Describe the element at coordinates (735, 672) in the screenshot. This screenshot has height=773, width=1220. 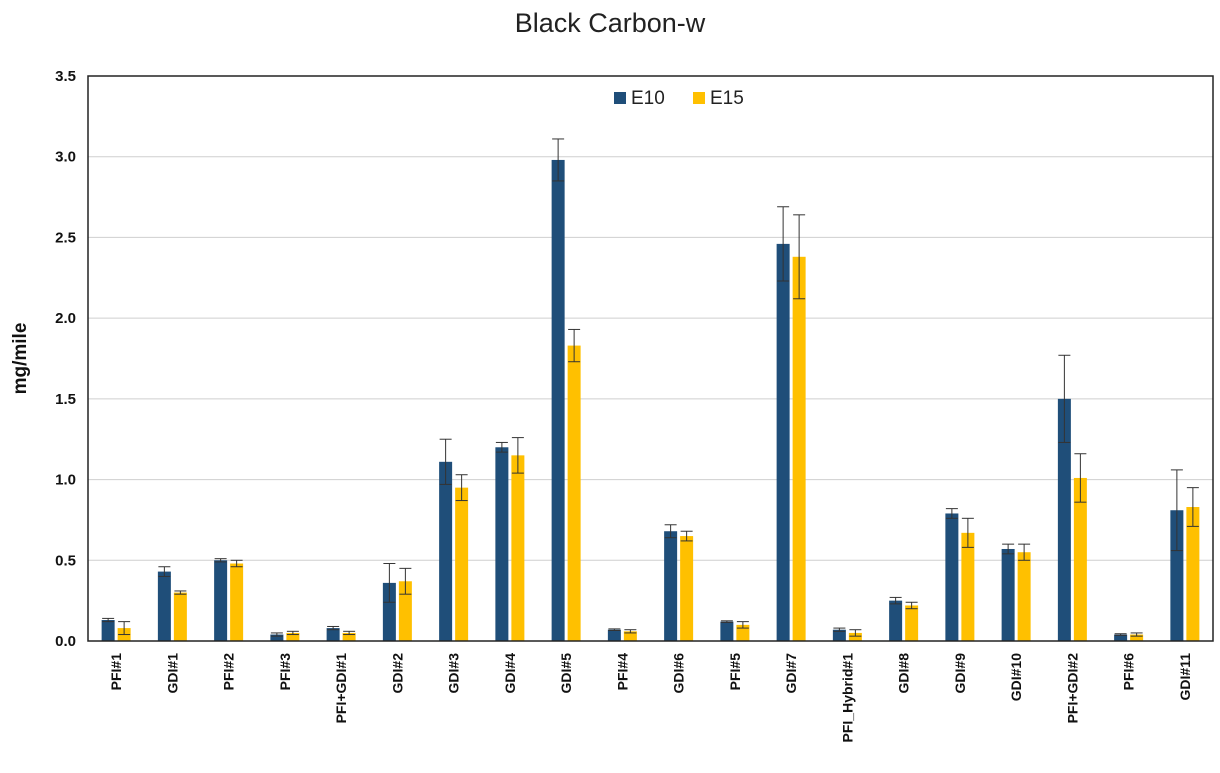
I see `x-tick-label: PFI#5` at that location.